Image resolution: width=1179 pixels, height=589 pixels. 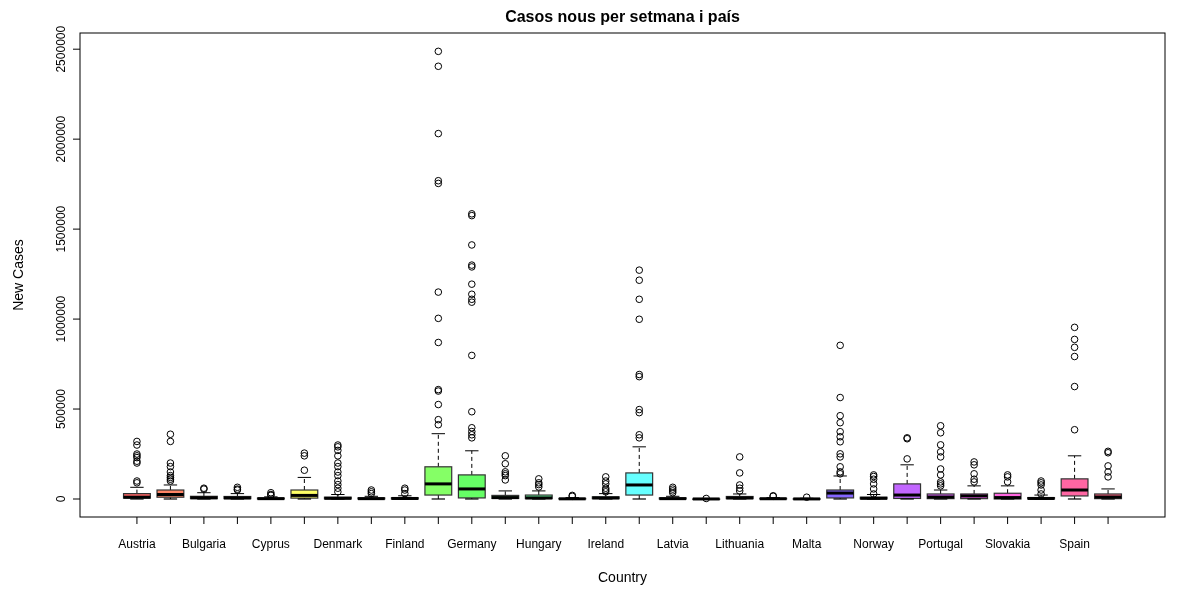 I want to click on y-tick-label: 1500000, so click(x=61, y=229).